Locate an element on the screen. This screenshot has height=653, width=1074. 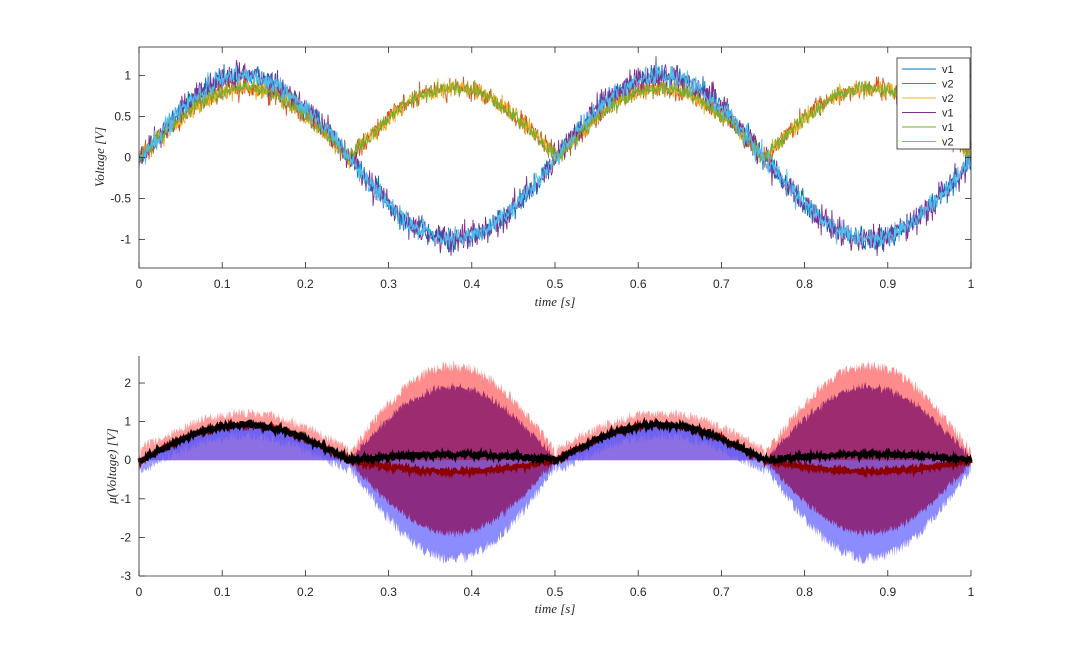
bottom-y-ticks: -3 -2 -1 0 1 2 is located at coordinates (132, 479).